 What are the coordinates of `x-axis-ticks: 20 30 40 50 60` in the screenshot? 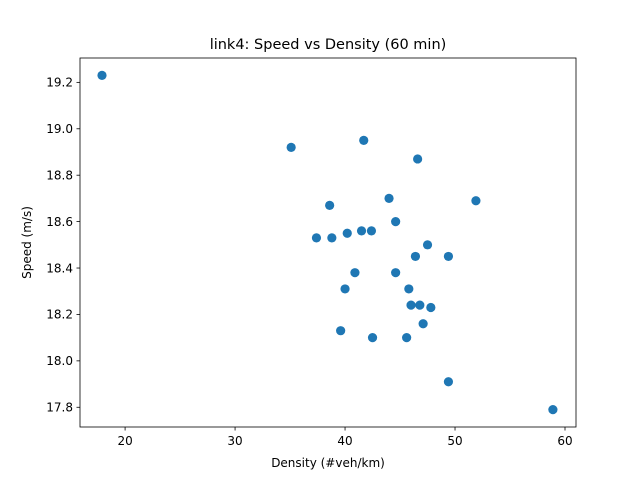 It's located at (345, 437).